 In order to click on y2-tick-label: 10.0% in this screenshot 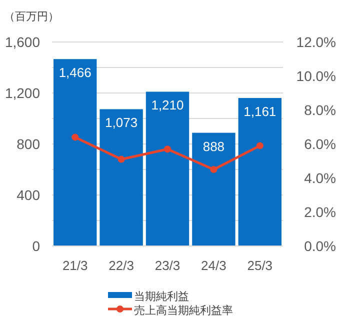, I will do `click(316, 76)`.